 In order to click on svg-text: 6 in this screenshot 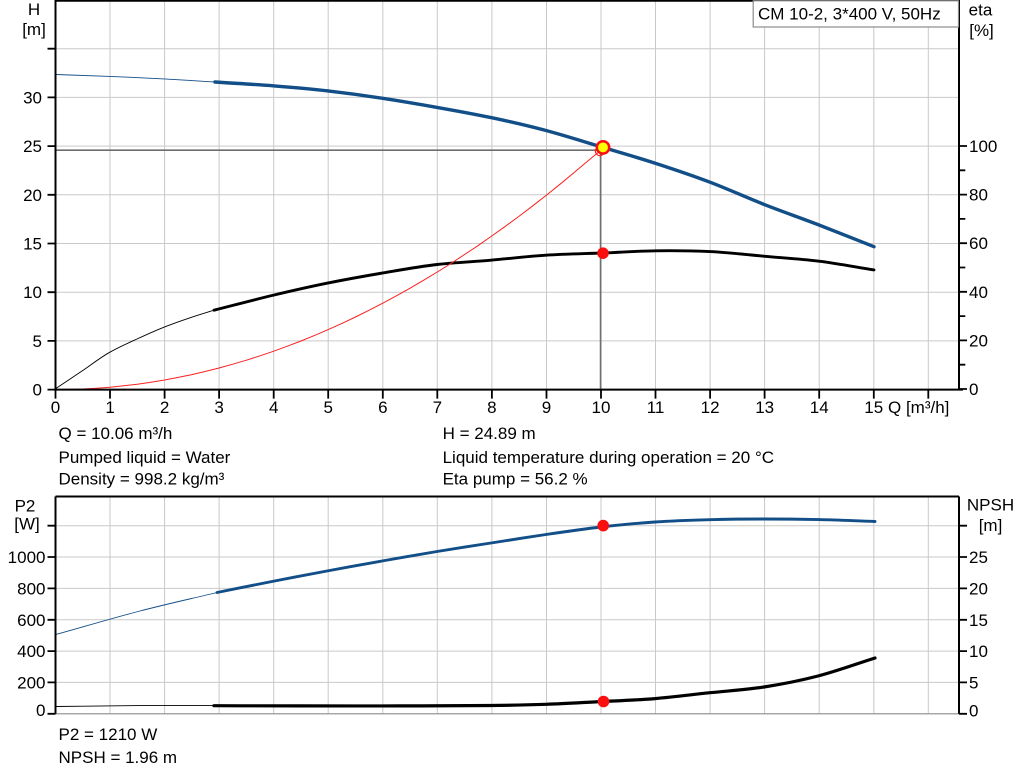, I will do `click(382, 407)`.